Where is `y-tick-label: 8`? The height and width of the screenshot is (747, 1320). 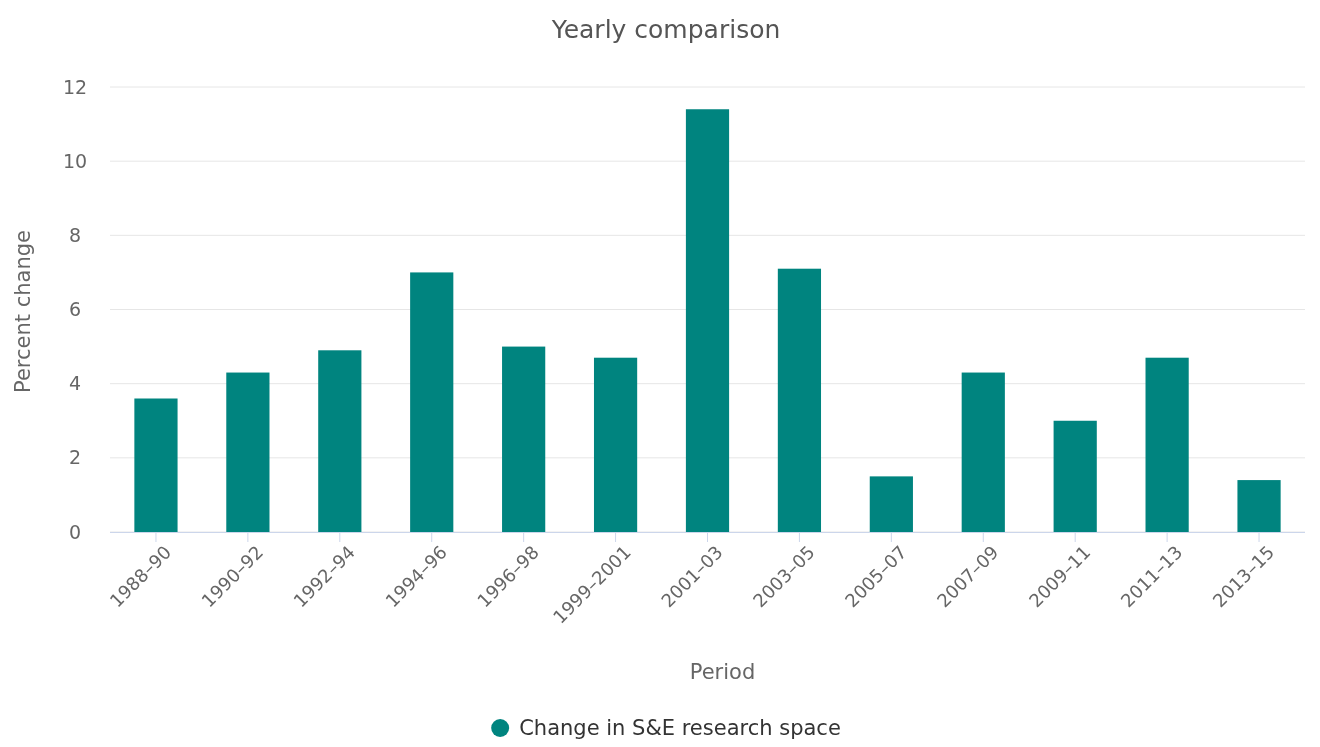 y-tick-label: 8 is located at coordinates (75, 234).